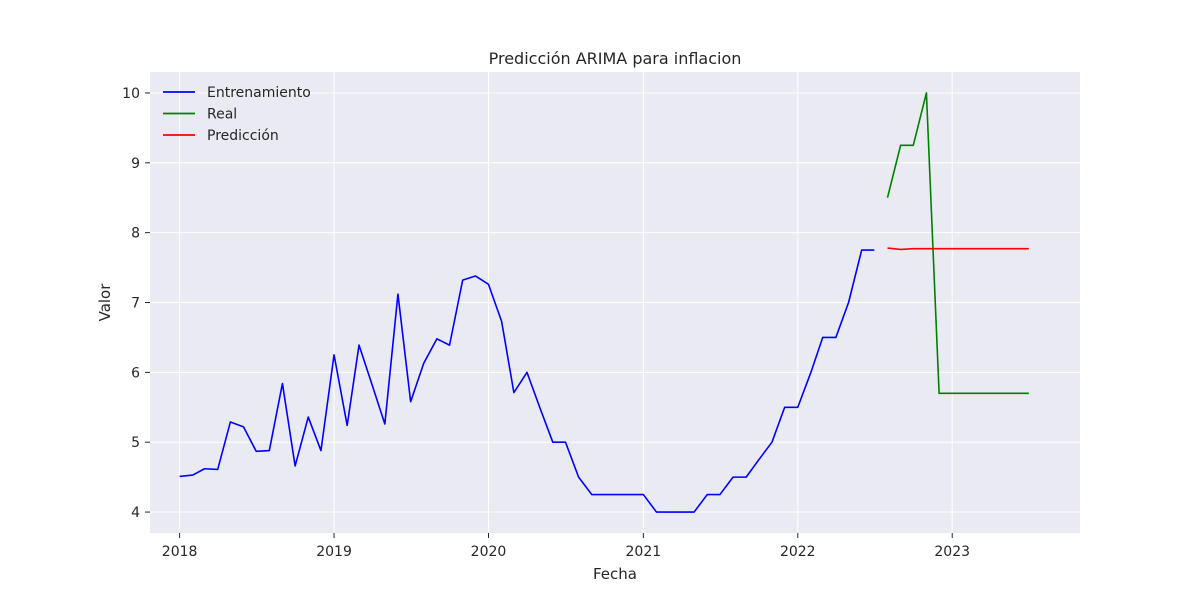 The image size is (1200, 600). What do you see at coordinates (334, 552) in the screenshot?
I see `x-tick-label: 2019` at bounding box center [334, 552].